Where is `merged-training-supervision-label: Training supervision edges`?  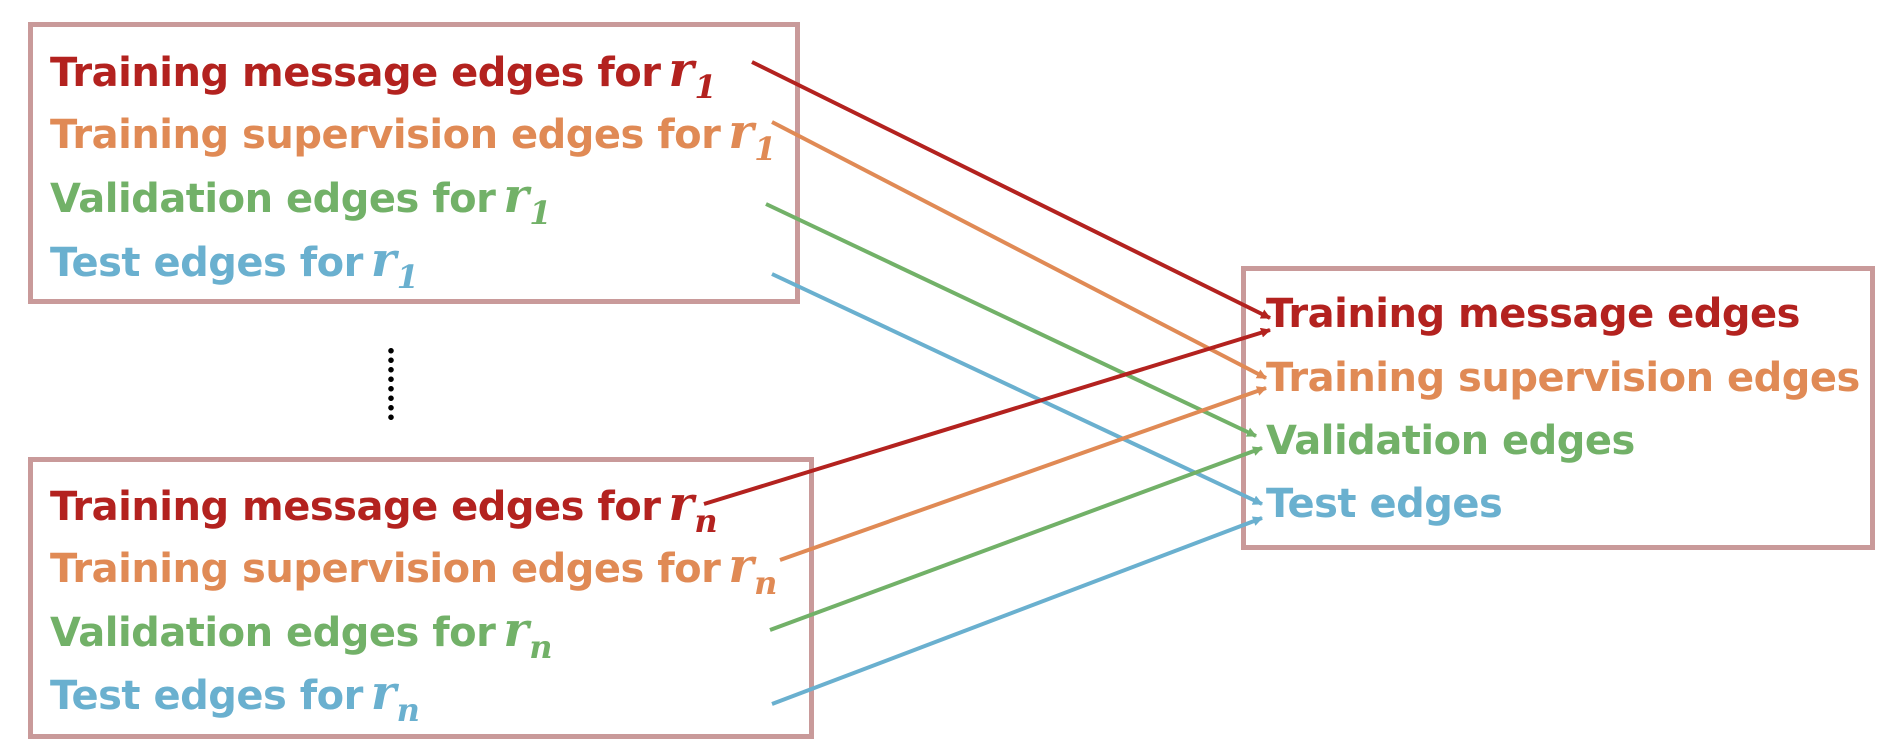
merged-training-supervision-label: Training supervision edges is located at coordinates (1563, 378).